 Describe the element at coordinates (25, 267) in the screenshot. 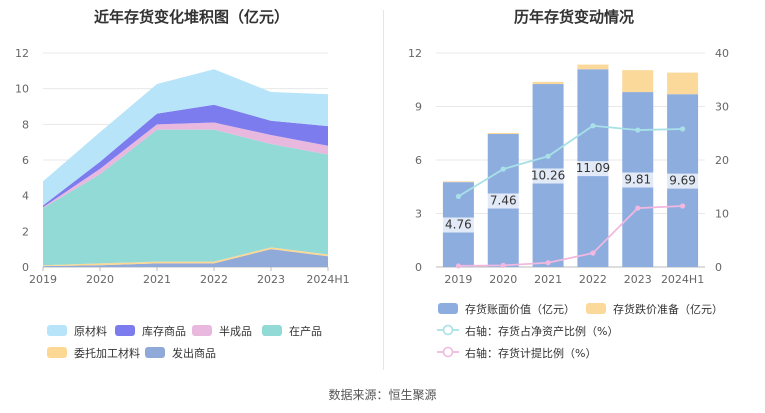

I see `y-tick-label: 0` at that location.